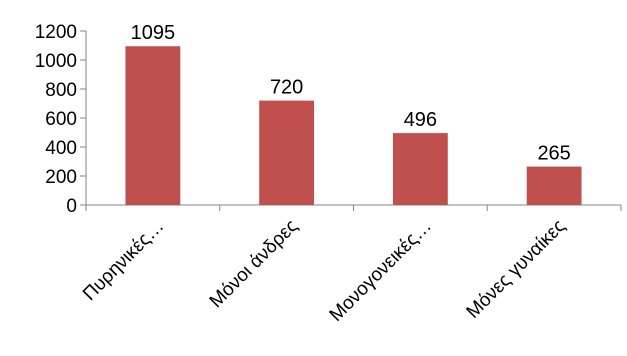 Image resolution: width=627 pixels, height=356 pixels. Describe the element at coordinates (553, 154) in the screenshot. I see `data-label: 265` at that location.